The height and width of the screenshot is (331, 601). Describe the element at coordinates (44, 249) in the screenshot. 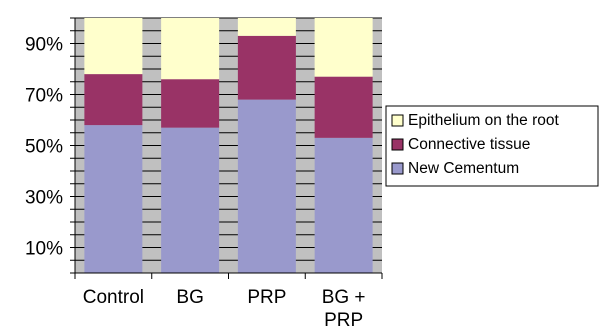

I see `y-tick-label: 10%` at that location.